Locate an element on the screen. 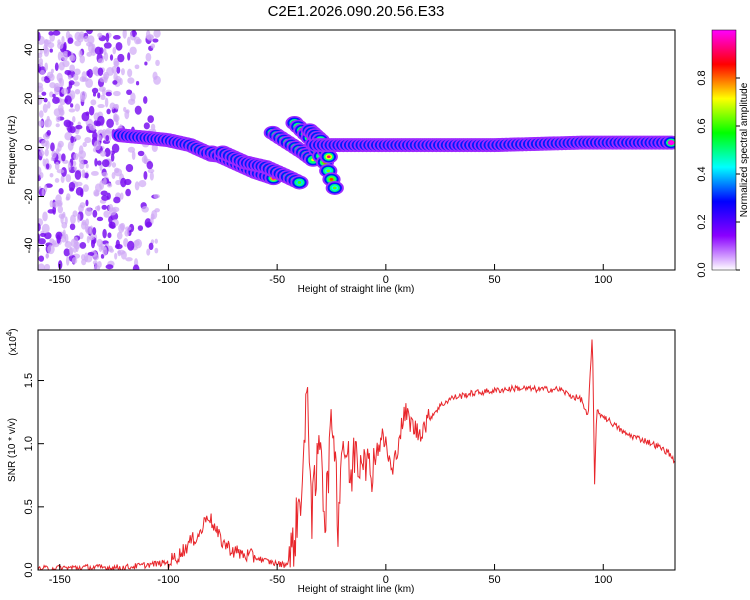  colorbar-ticks: 0.0 0.2 0.4 0.6 0.8 is located at coordinates (718, 174).